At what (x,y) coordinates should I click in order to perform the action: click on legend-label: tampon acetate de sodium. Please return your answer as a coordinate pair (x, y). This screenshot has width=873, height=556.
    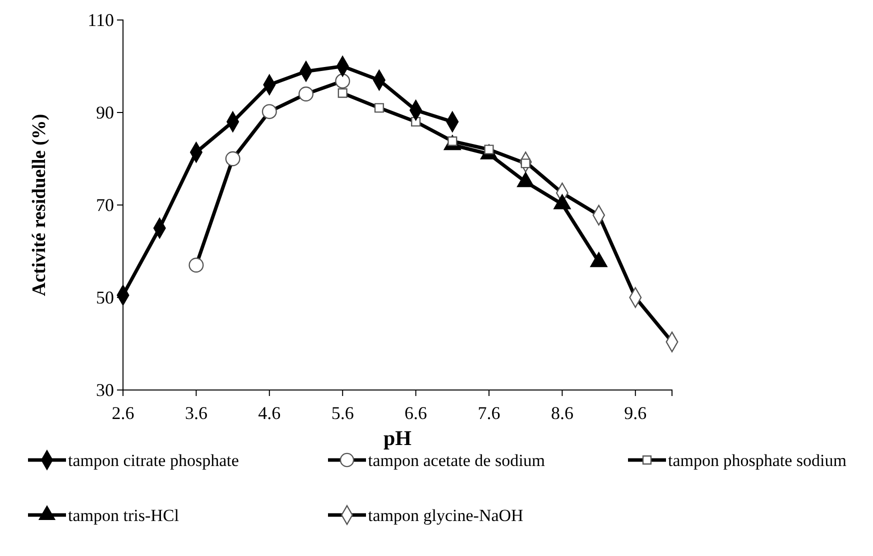
    Looking at the image, I should click on (457, 460).